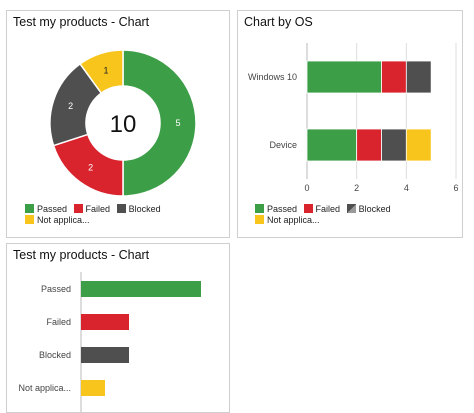 The width and height of the screenshot is (474, 413). I want to click on x-tick-label: 6, so click(455, 188).